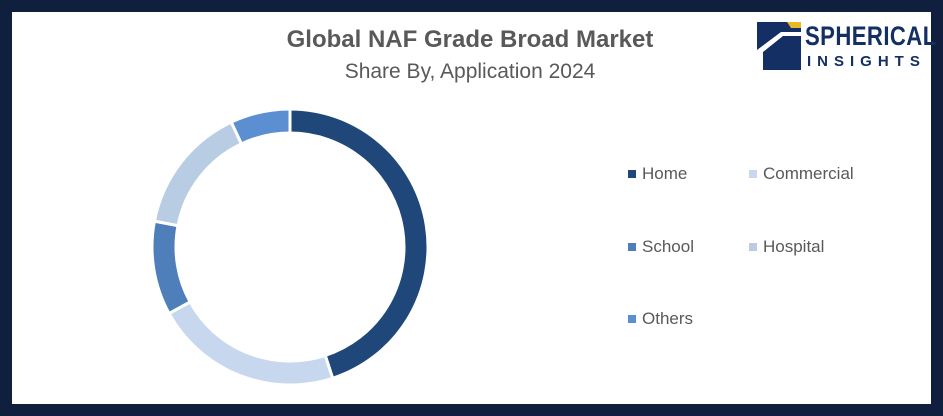 The height and width of the screenshot is (416, 943). I want to click on legend-item-commercial: Commercial, so click(801, 174).